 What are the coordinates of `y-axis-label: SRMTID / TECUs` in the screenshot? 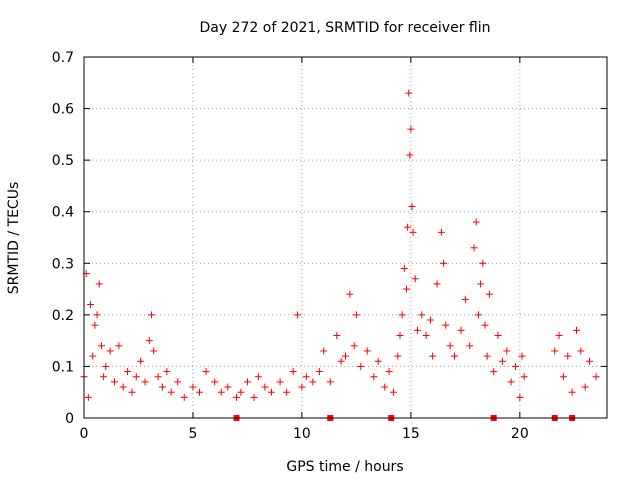 It's located at (14, 238).